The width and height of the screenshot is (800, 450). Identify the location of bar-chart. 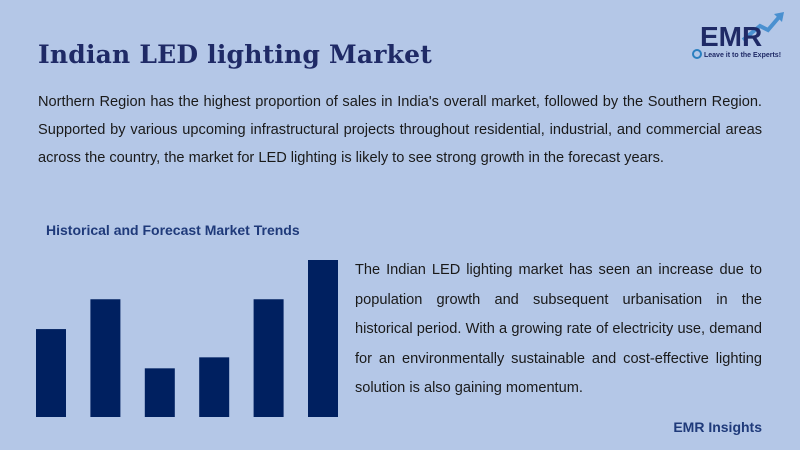
(187, 338).